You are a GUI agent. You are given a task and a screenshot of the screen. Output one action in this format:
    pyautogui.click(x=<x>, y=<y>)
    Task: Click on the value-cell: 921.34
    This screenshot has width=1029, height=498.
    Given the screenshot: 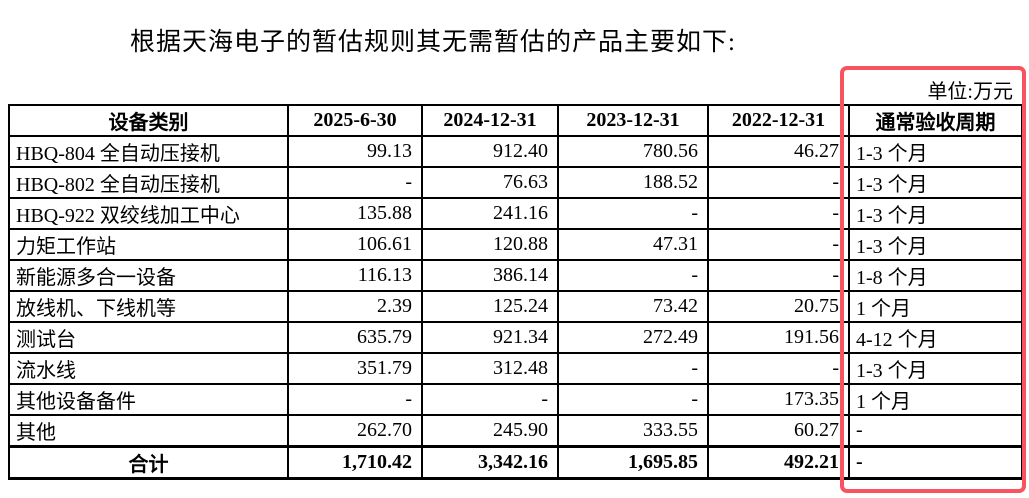 What is the action you would take?
    pyautogui.click(x=490, y=337)
    